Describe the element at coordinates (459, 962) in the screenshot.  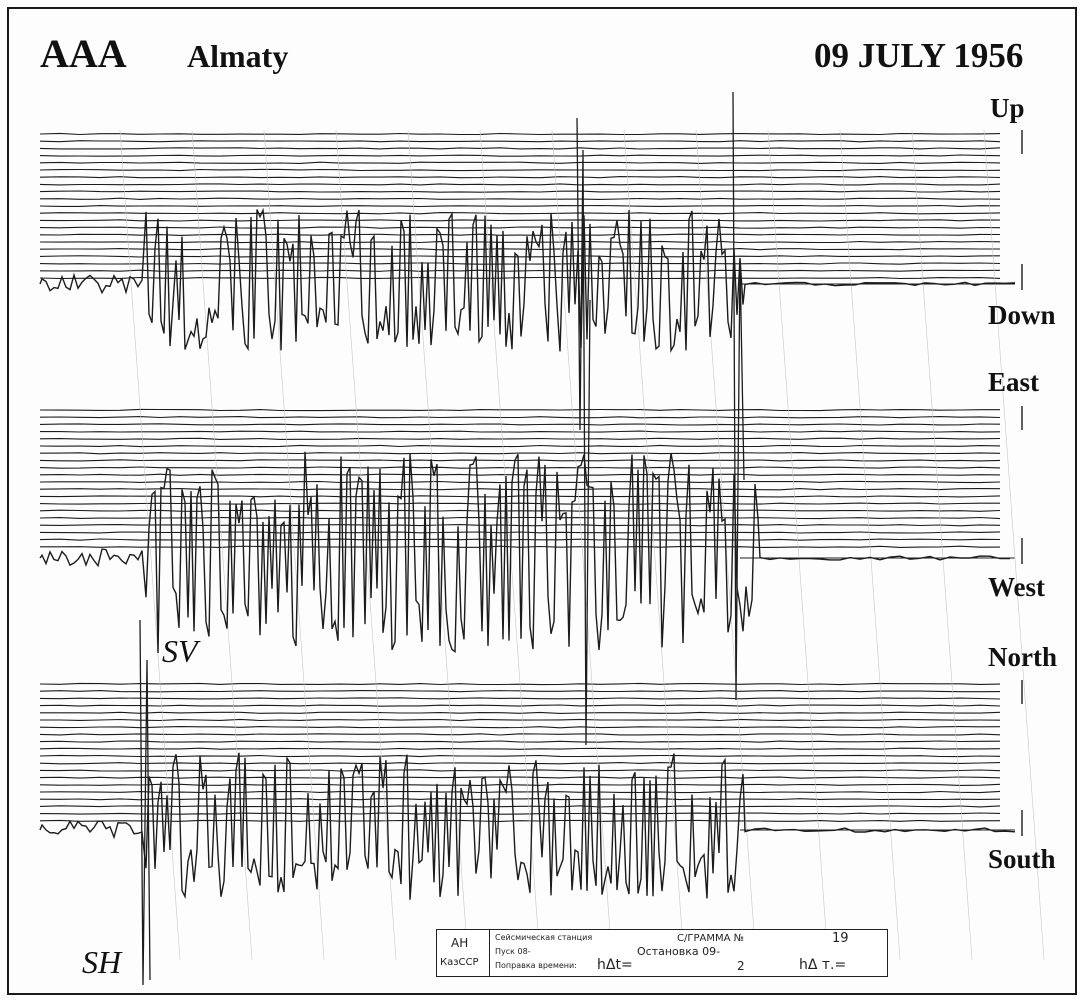
I see `stamp-org-bottom: КазССР` at that location.